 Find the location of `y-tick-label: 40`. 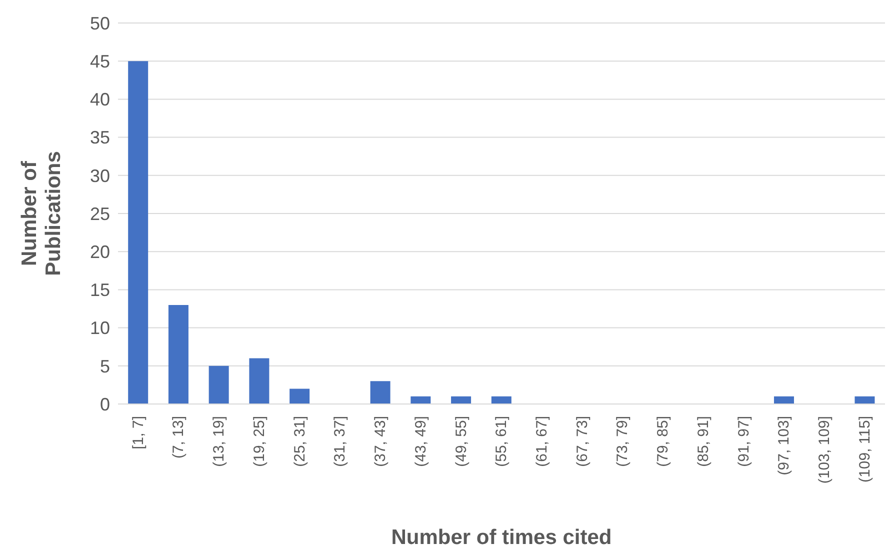

y-tick-label: 40 is located at coordinates (100, 100).